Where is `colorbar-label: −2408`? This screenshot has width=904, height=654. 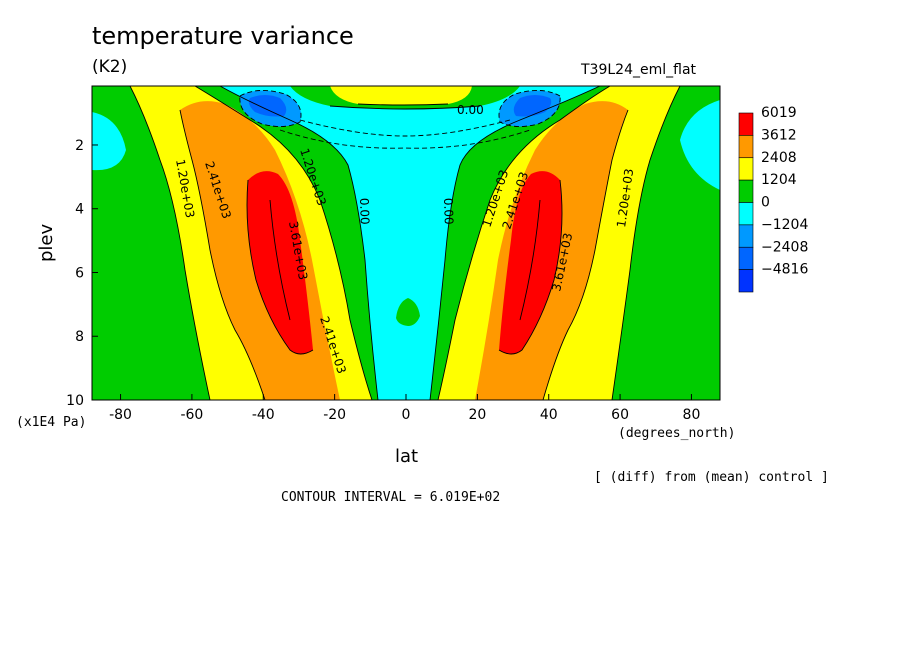 colorbar-label: −2408 is located at coordinates (784, 247).